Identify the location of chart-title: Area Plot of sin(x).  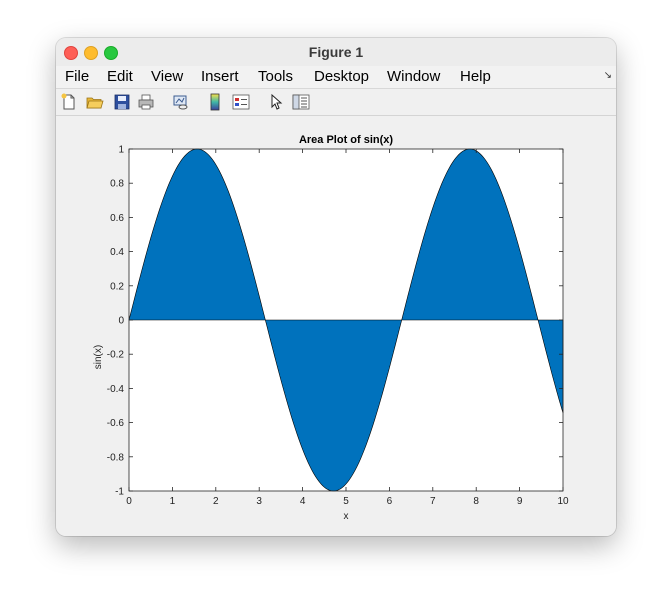
(346, 140).